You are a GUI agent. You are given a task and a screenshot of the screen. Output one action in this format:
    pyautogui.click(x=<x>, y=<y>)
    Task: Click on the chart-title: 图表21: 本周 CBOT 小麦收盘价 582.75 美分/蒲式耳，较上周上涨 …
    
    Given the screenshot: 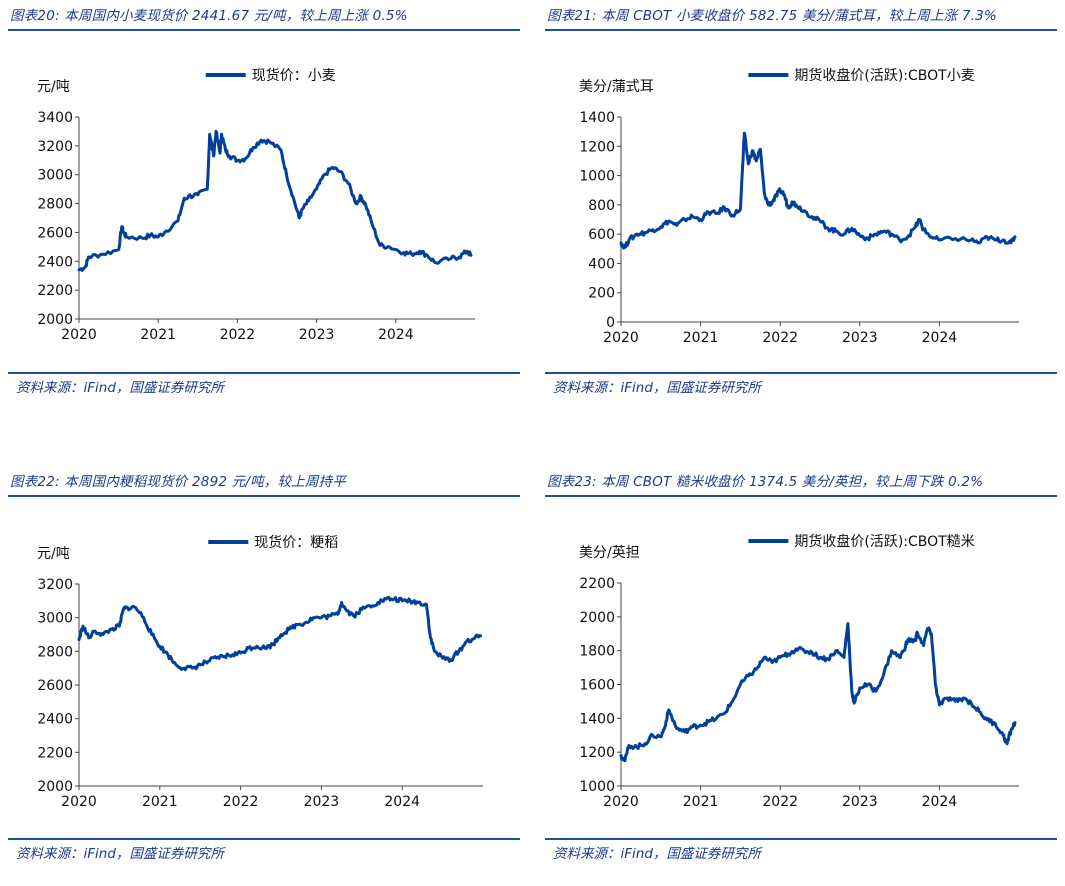 What is the action you would take?
    pyautogui.click(x=772, y=16)
    